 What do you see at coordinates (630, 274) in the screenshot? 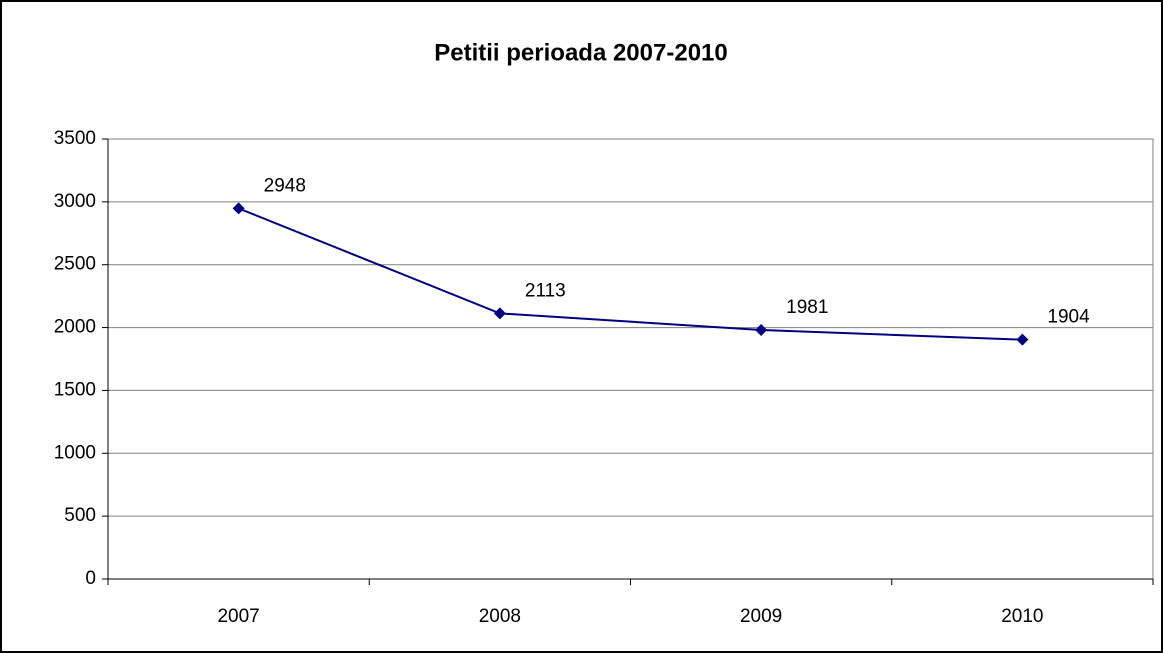
I see `data-line` at bounding box center [630, 274].